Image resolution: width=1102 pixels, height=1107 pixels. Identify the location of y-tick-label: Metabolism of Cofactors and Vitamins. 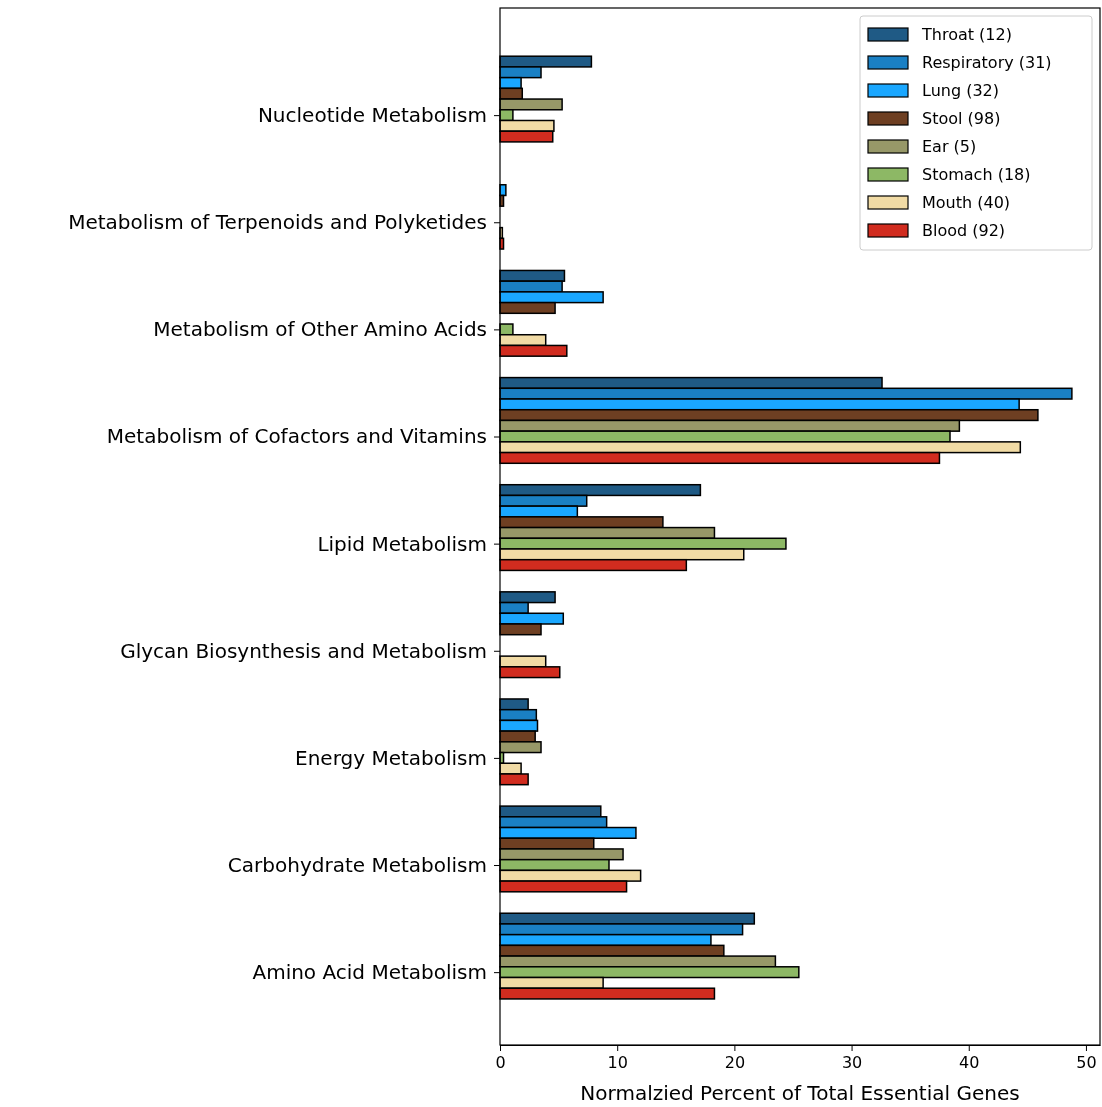
(296, 436).